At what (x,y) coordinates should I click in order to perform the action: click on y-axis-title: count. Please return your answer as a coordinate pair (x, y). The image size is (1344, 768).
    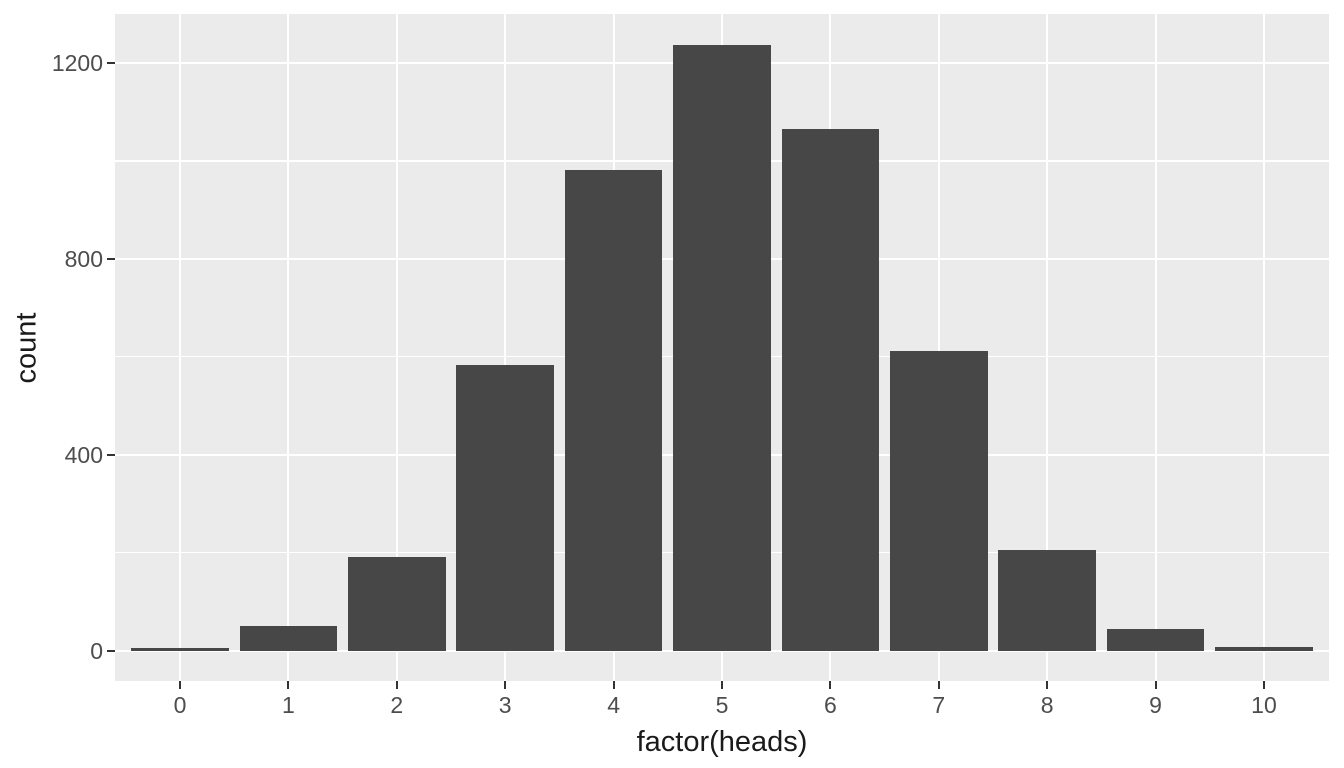
    Looking at the image, I should click on (26, 347).